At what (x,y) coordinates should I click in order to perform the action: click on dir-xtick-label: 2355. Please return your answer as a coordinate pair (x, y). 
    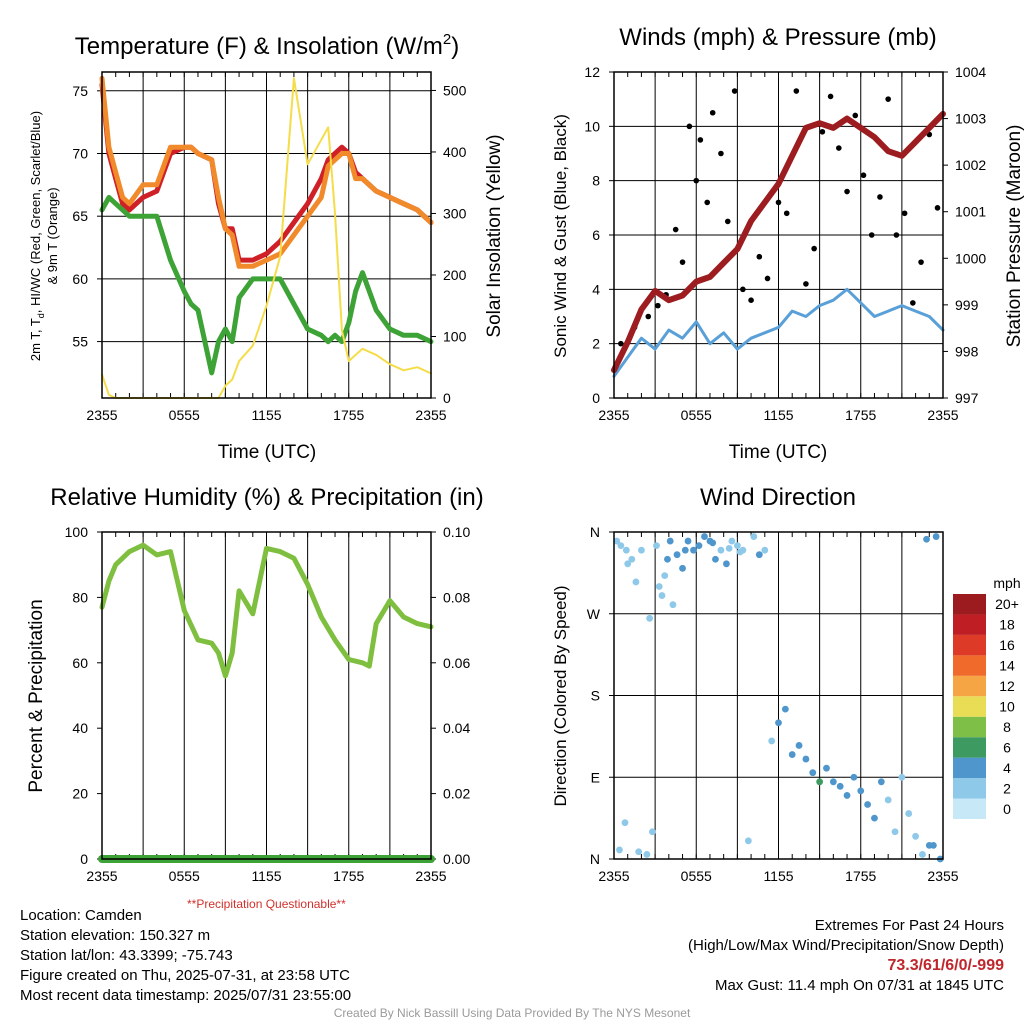
    Looking at the image, I should click on (942, 876).